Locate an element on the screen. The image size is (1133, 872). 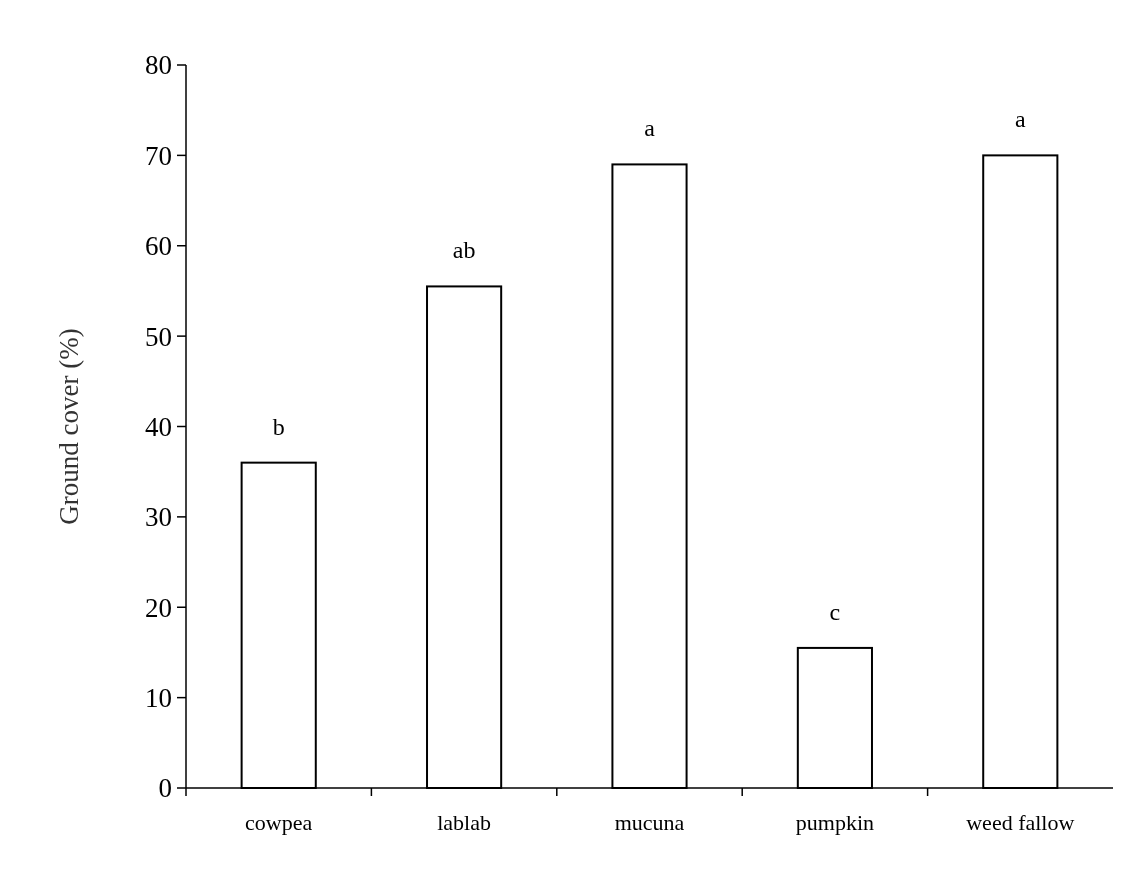
y-tick-label: 10 is located at coordinates (158, 698).